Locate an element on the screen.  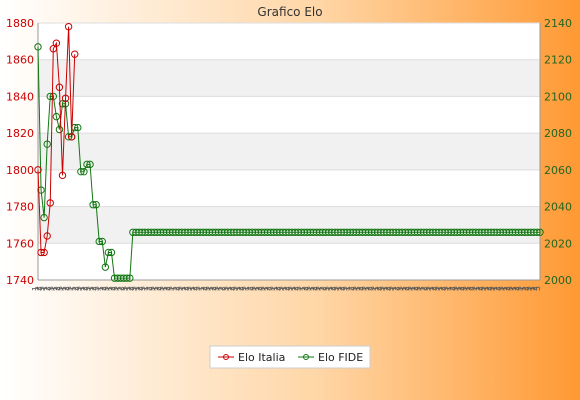
y-left-tick-label: 1780 is located at coordinates (20, 207).